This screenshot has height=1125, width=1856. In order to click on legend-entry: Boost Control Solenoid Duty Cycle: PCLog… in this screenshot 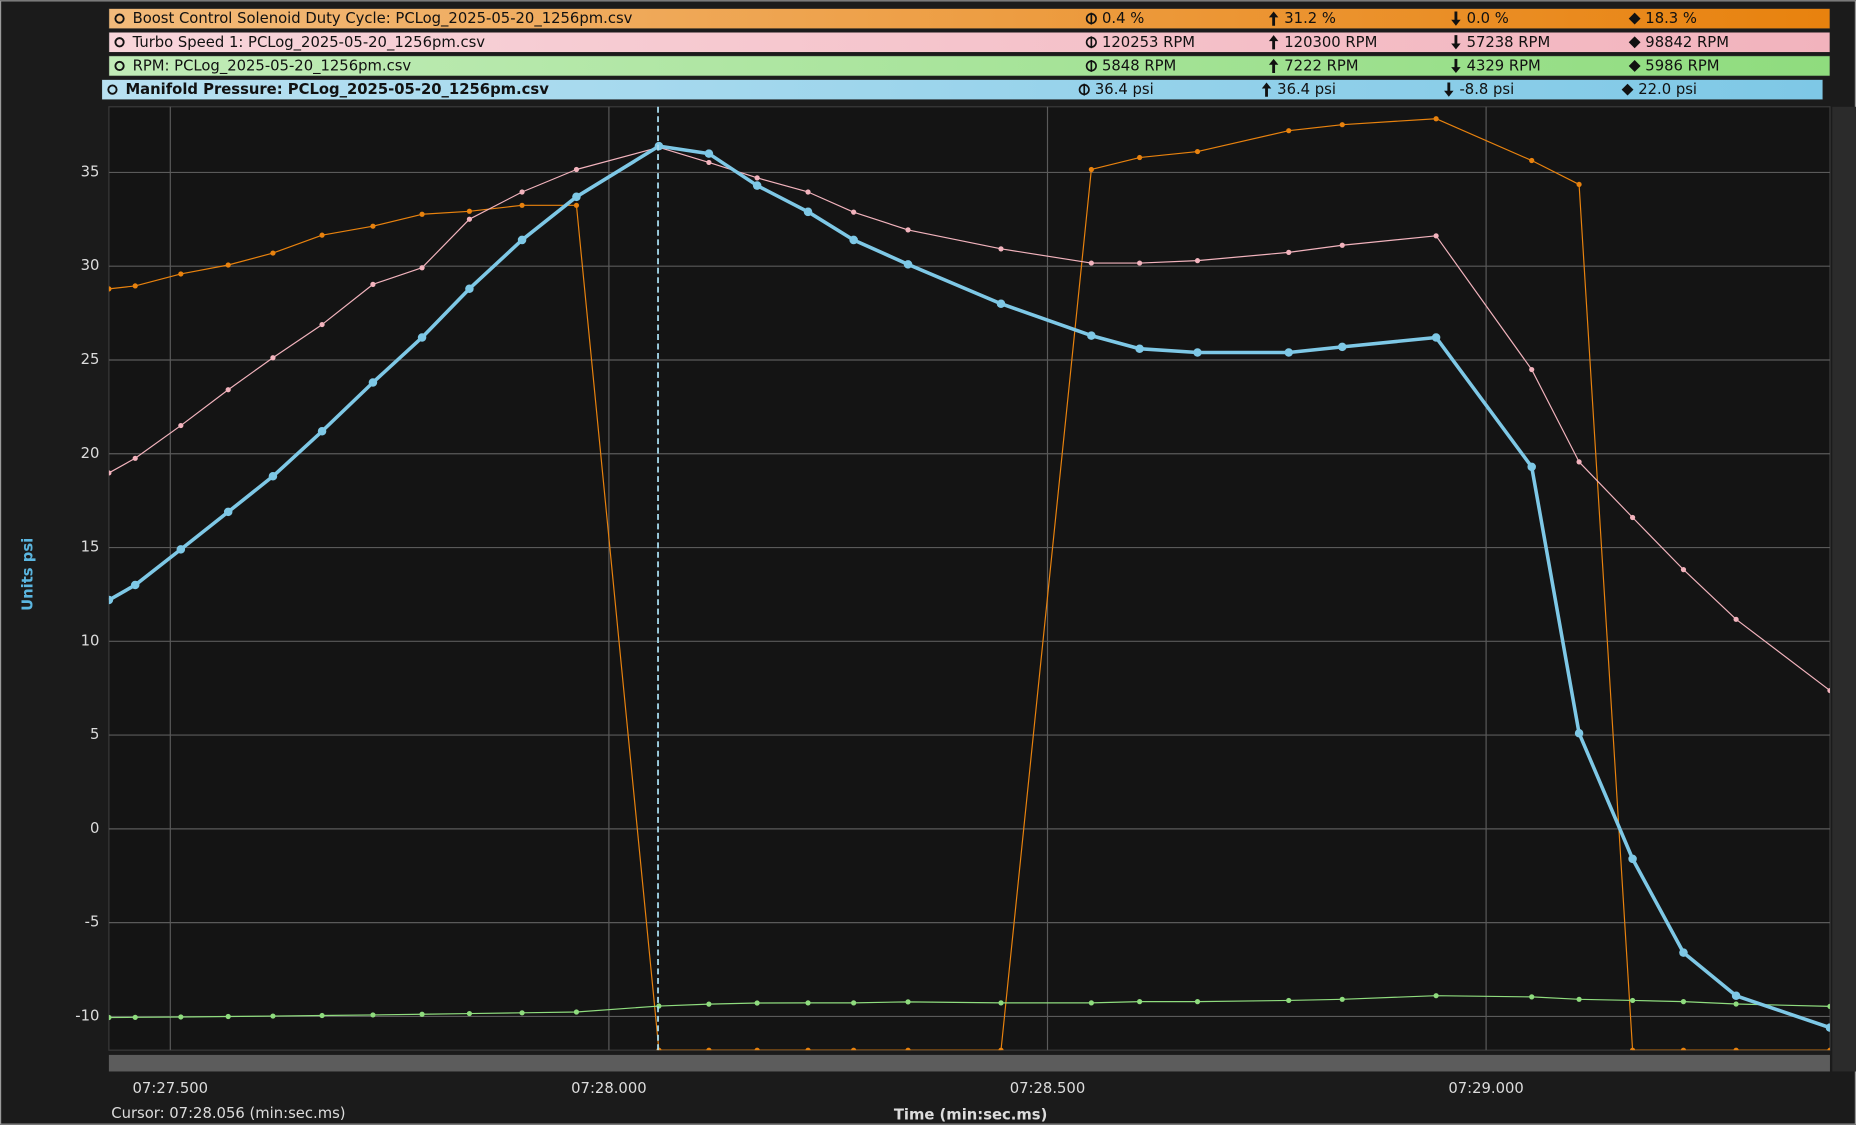, I will do `click(383, 18)`.